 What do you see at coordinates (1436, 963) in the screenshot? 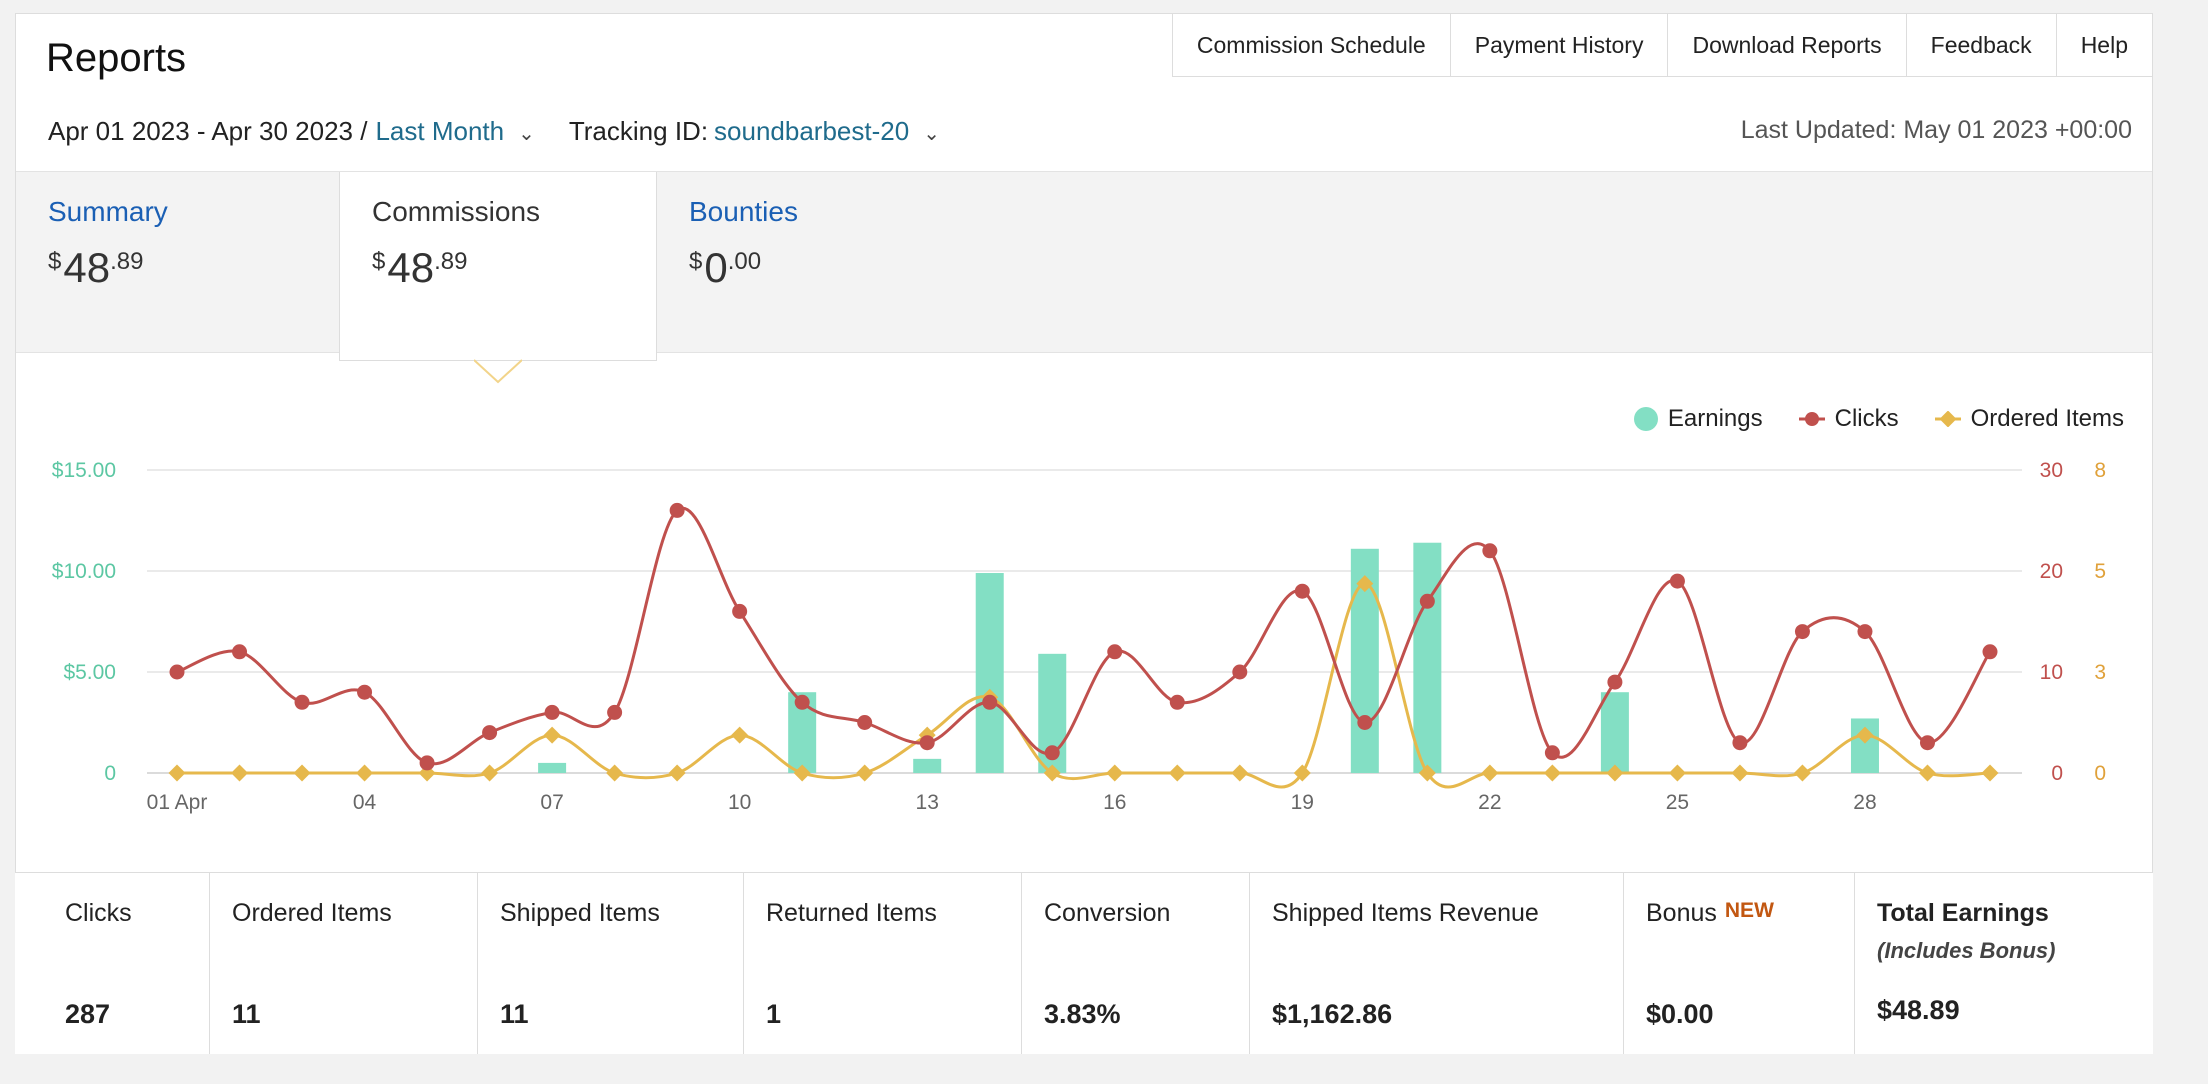
I see `stat-shipped-revenue: Shipped Items Revenue $1,162.86` at bounding box center [1436, 963].